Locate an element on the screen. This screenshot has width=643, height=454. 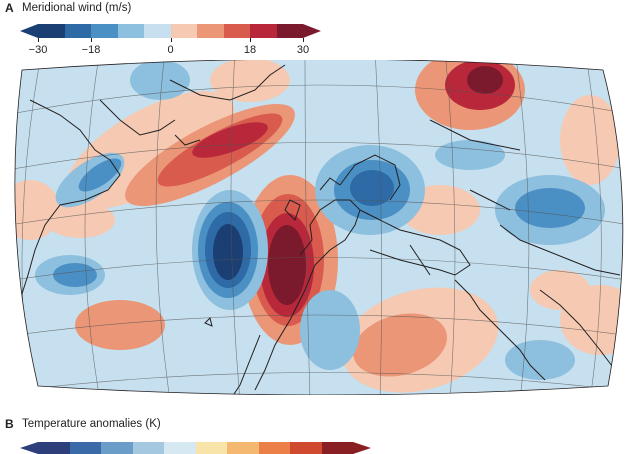
colorbar-tick-label: 0 is located at coordinates (170, 50).